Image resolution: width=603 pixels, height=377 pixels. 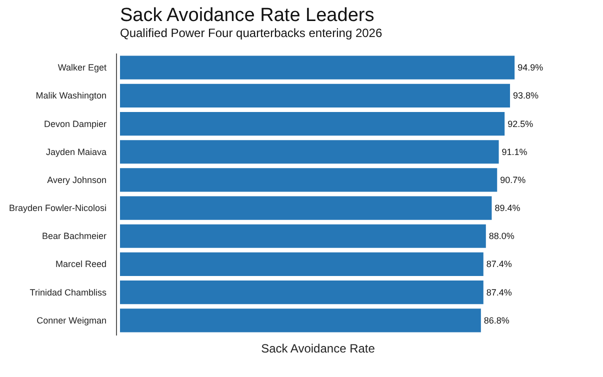 What do you see at coordinates (71, 320) in the screenshot?
I see `y-tick-label: Conner Weigman` at bounding box center [71, 320].